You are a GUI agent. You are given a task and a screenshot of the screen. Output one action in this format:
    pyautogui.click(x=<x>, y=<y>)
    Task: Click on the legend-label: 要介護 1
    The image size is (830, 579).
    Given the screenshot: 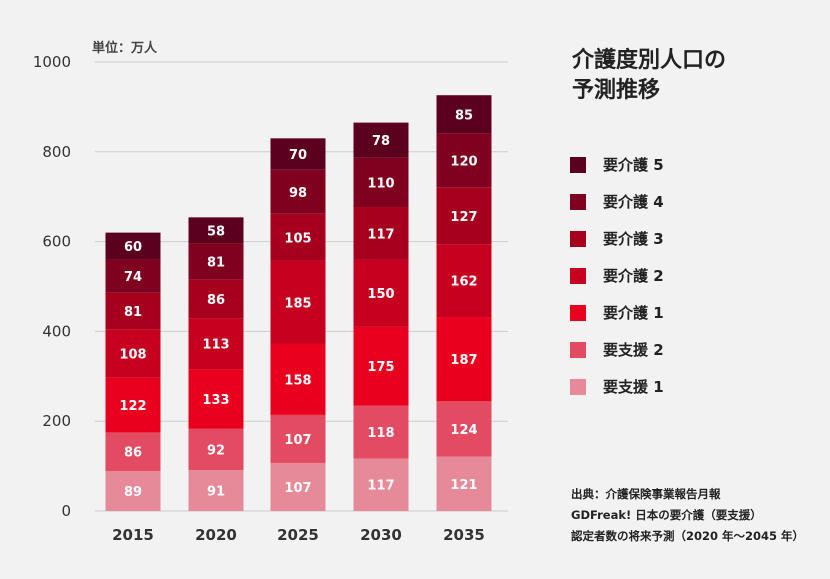 What is the action you would take?
    pyautogui.click(x=633, y=313)
    